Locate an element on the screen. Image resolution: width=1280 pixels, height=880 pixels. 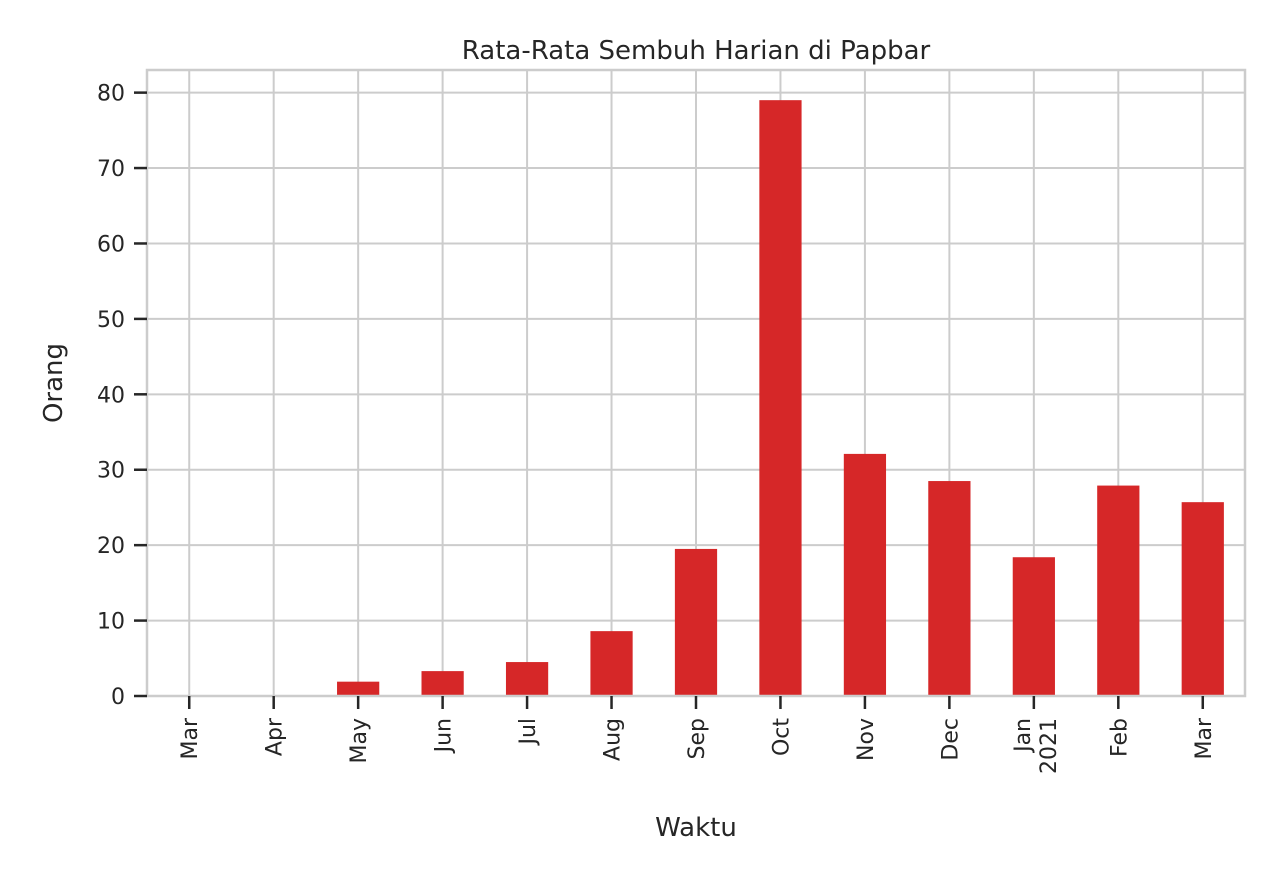
x-tick-label: May is located at coordinates (359, 740).